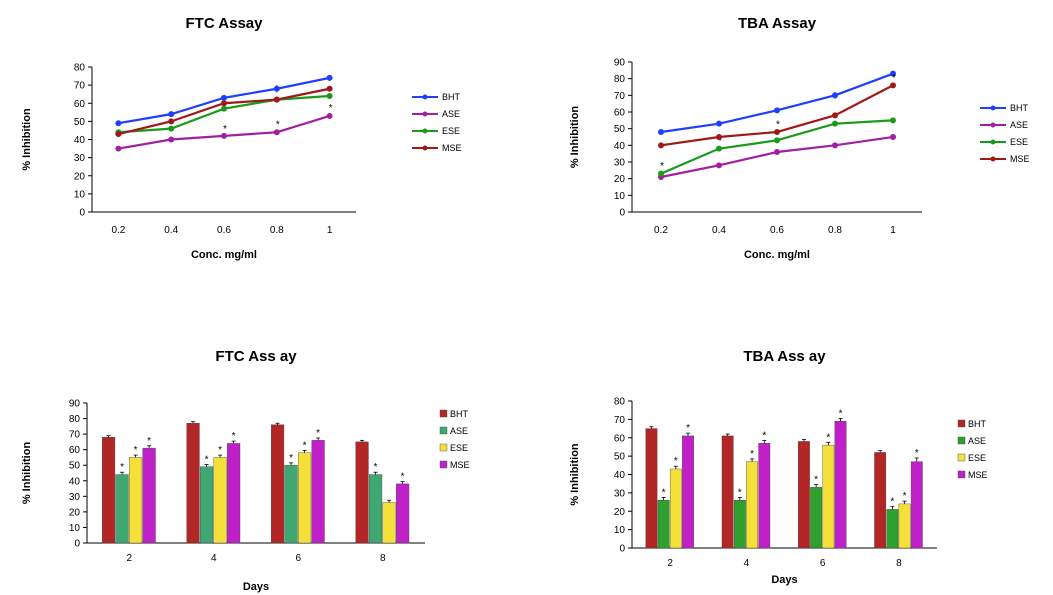 The image size is (1053, 595). Describe the element at coordinates (459, 414) in the screenshot. I see `legend-label-bht: BHT` at that location.